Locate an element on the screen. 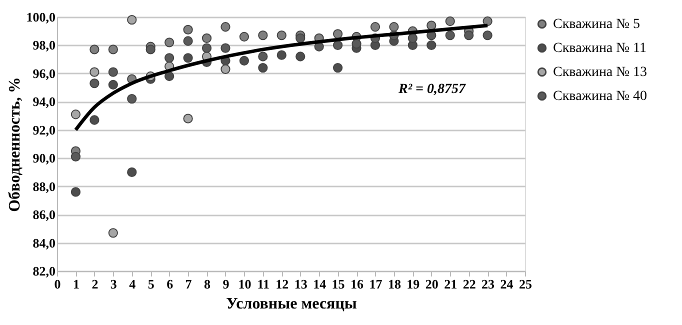 Image resolution: width=682 pixels, height=325 pixels. y-tick-label: 98,0 is located at coordinates (44, 45).